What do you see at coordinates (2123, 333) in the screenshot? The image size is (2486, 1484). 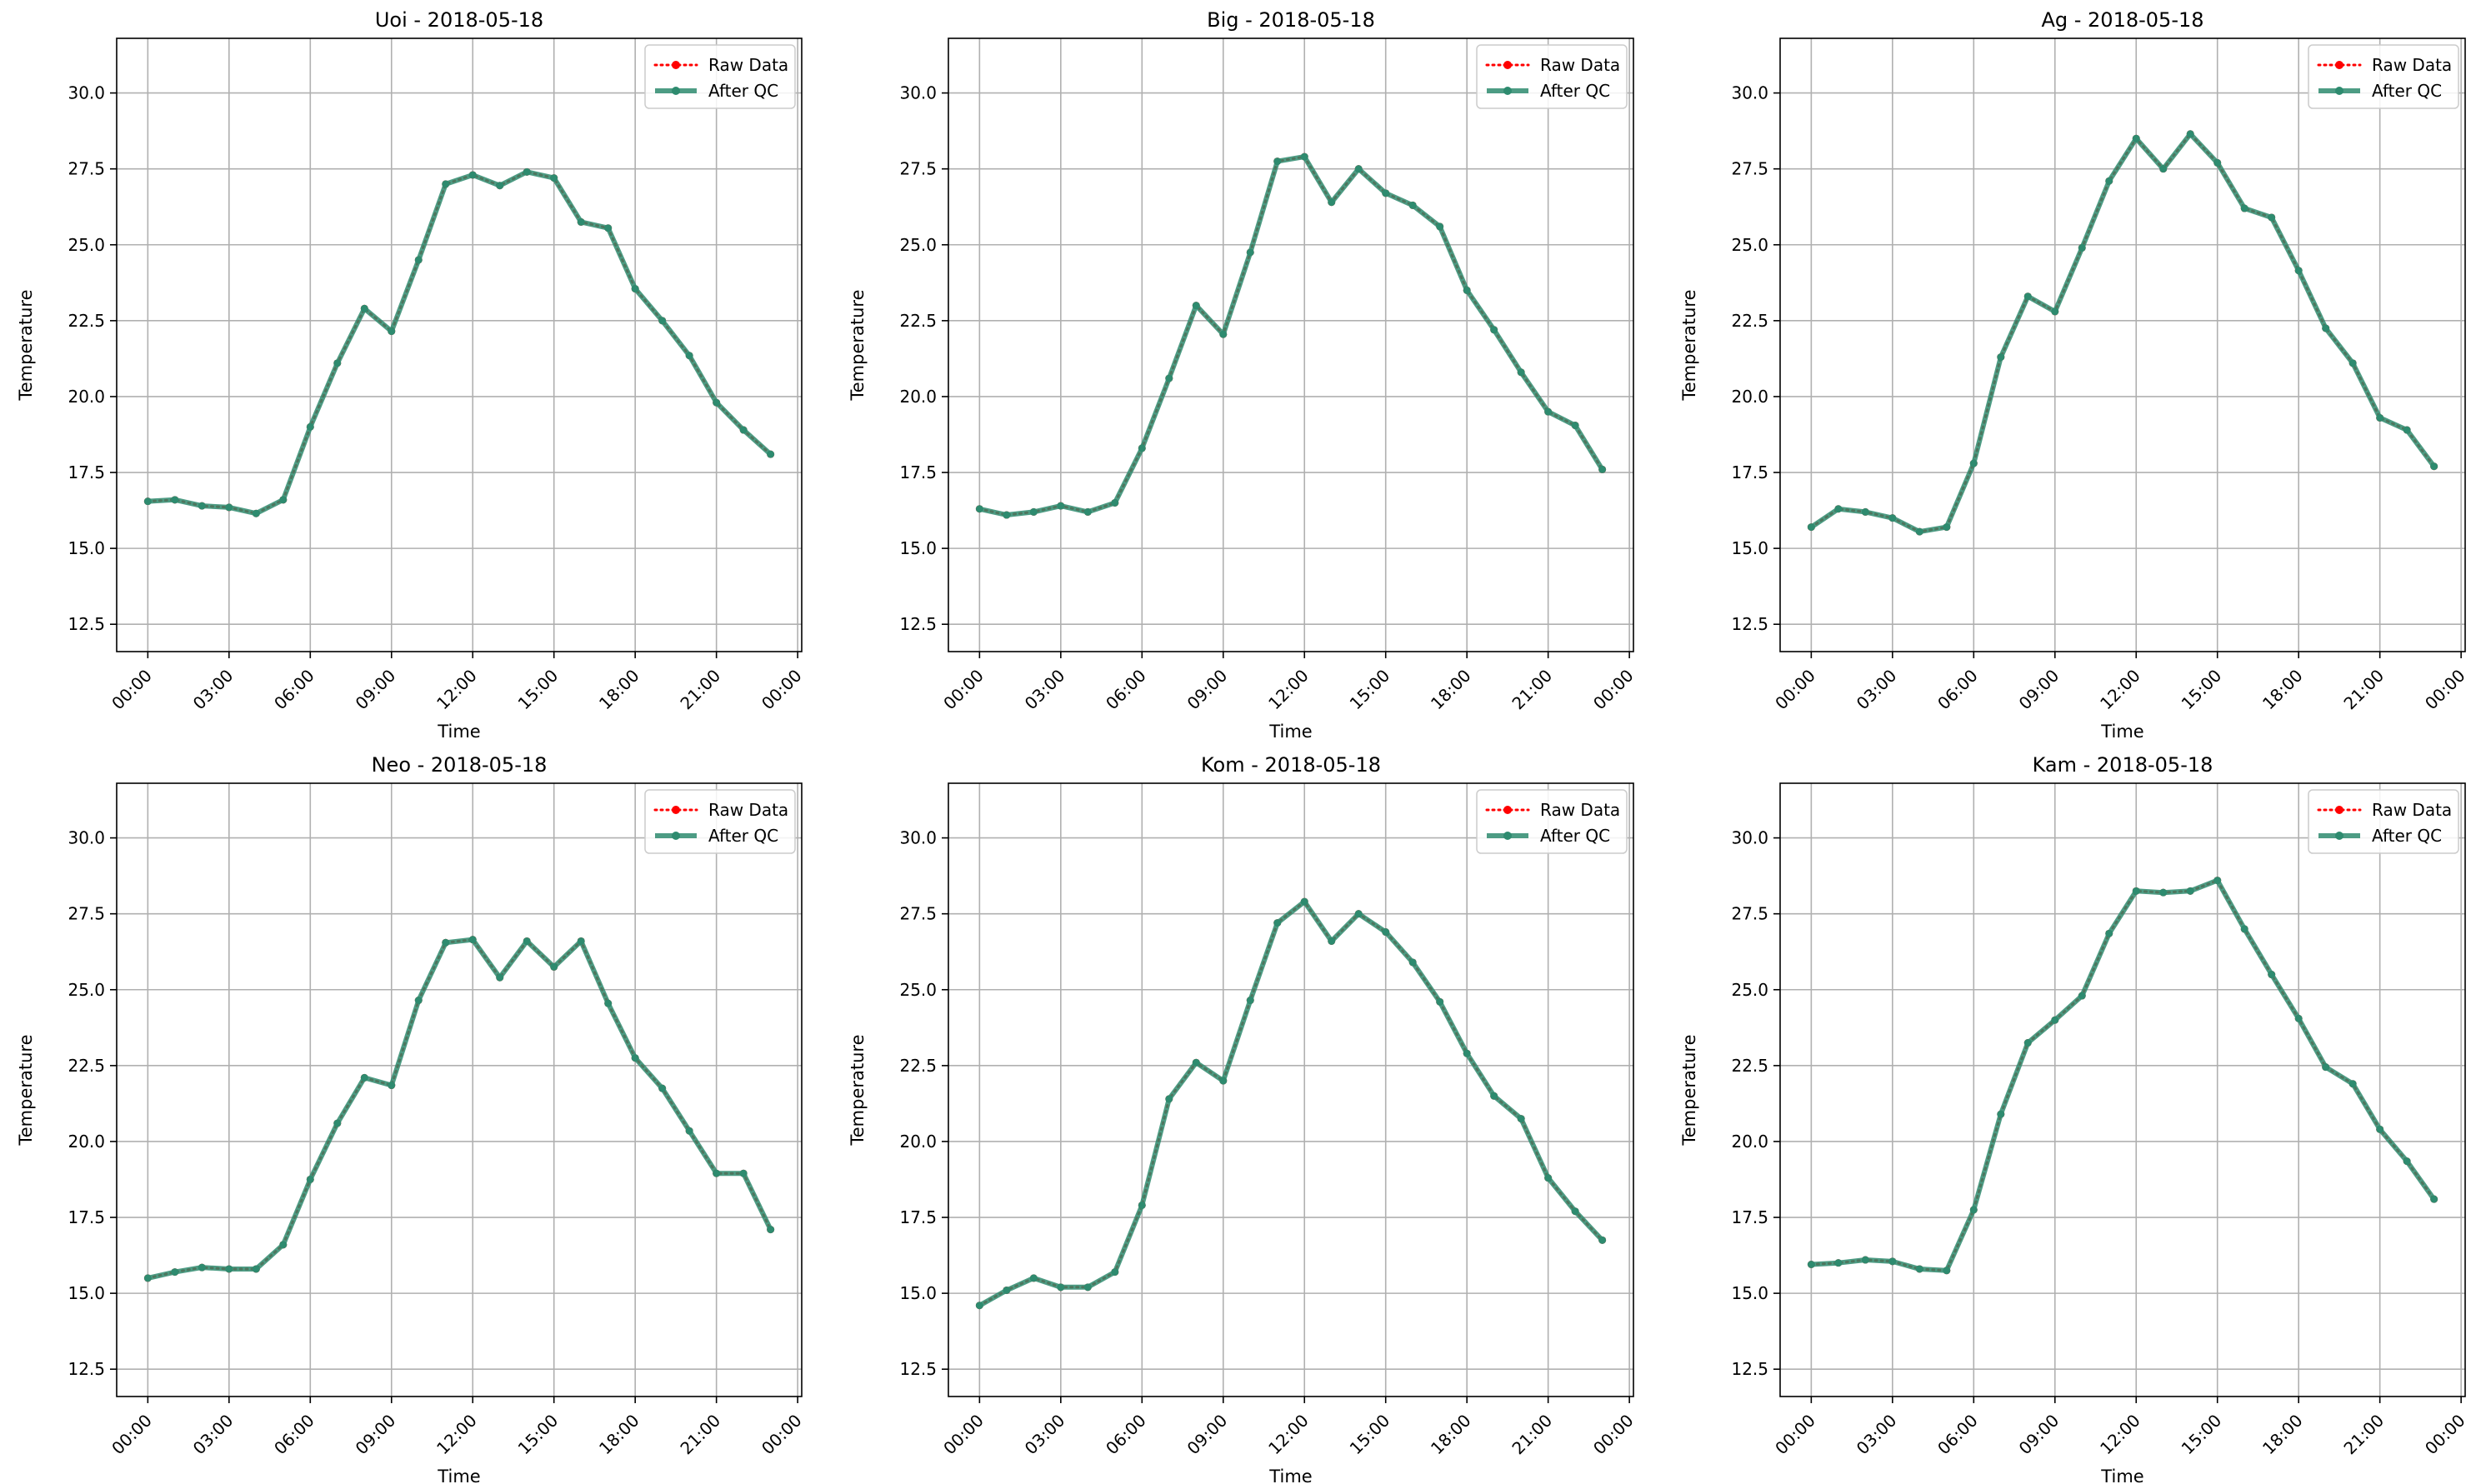 I see `series-line-after-qc` at bounding box center [2123, 333].